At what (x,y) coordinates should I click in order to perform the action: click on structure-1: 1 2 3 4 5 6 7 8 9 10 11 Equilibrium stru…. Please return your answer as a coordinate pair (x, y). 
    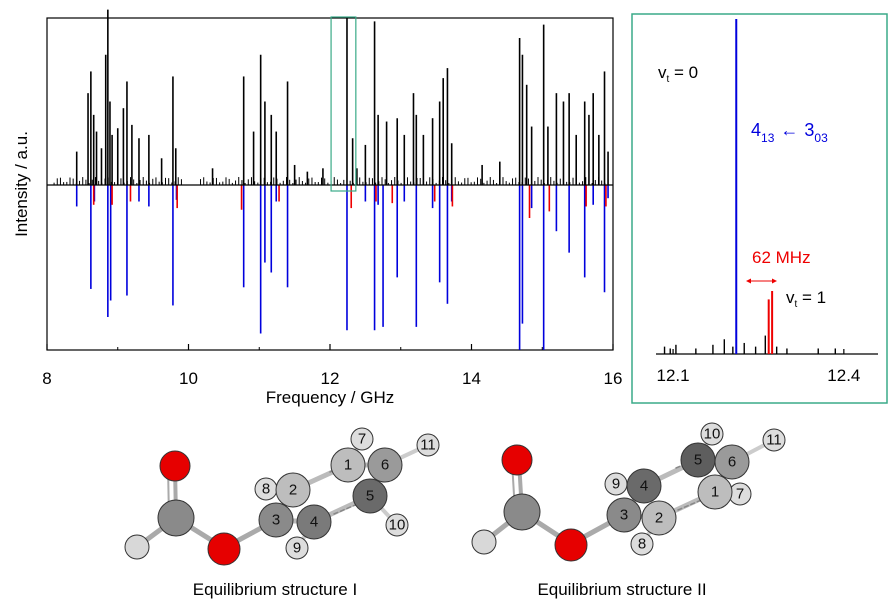
    Looking at the image, I should click on (282, 513).